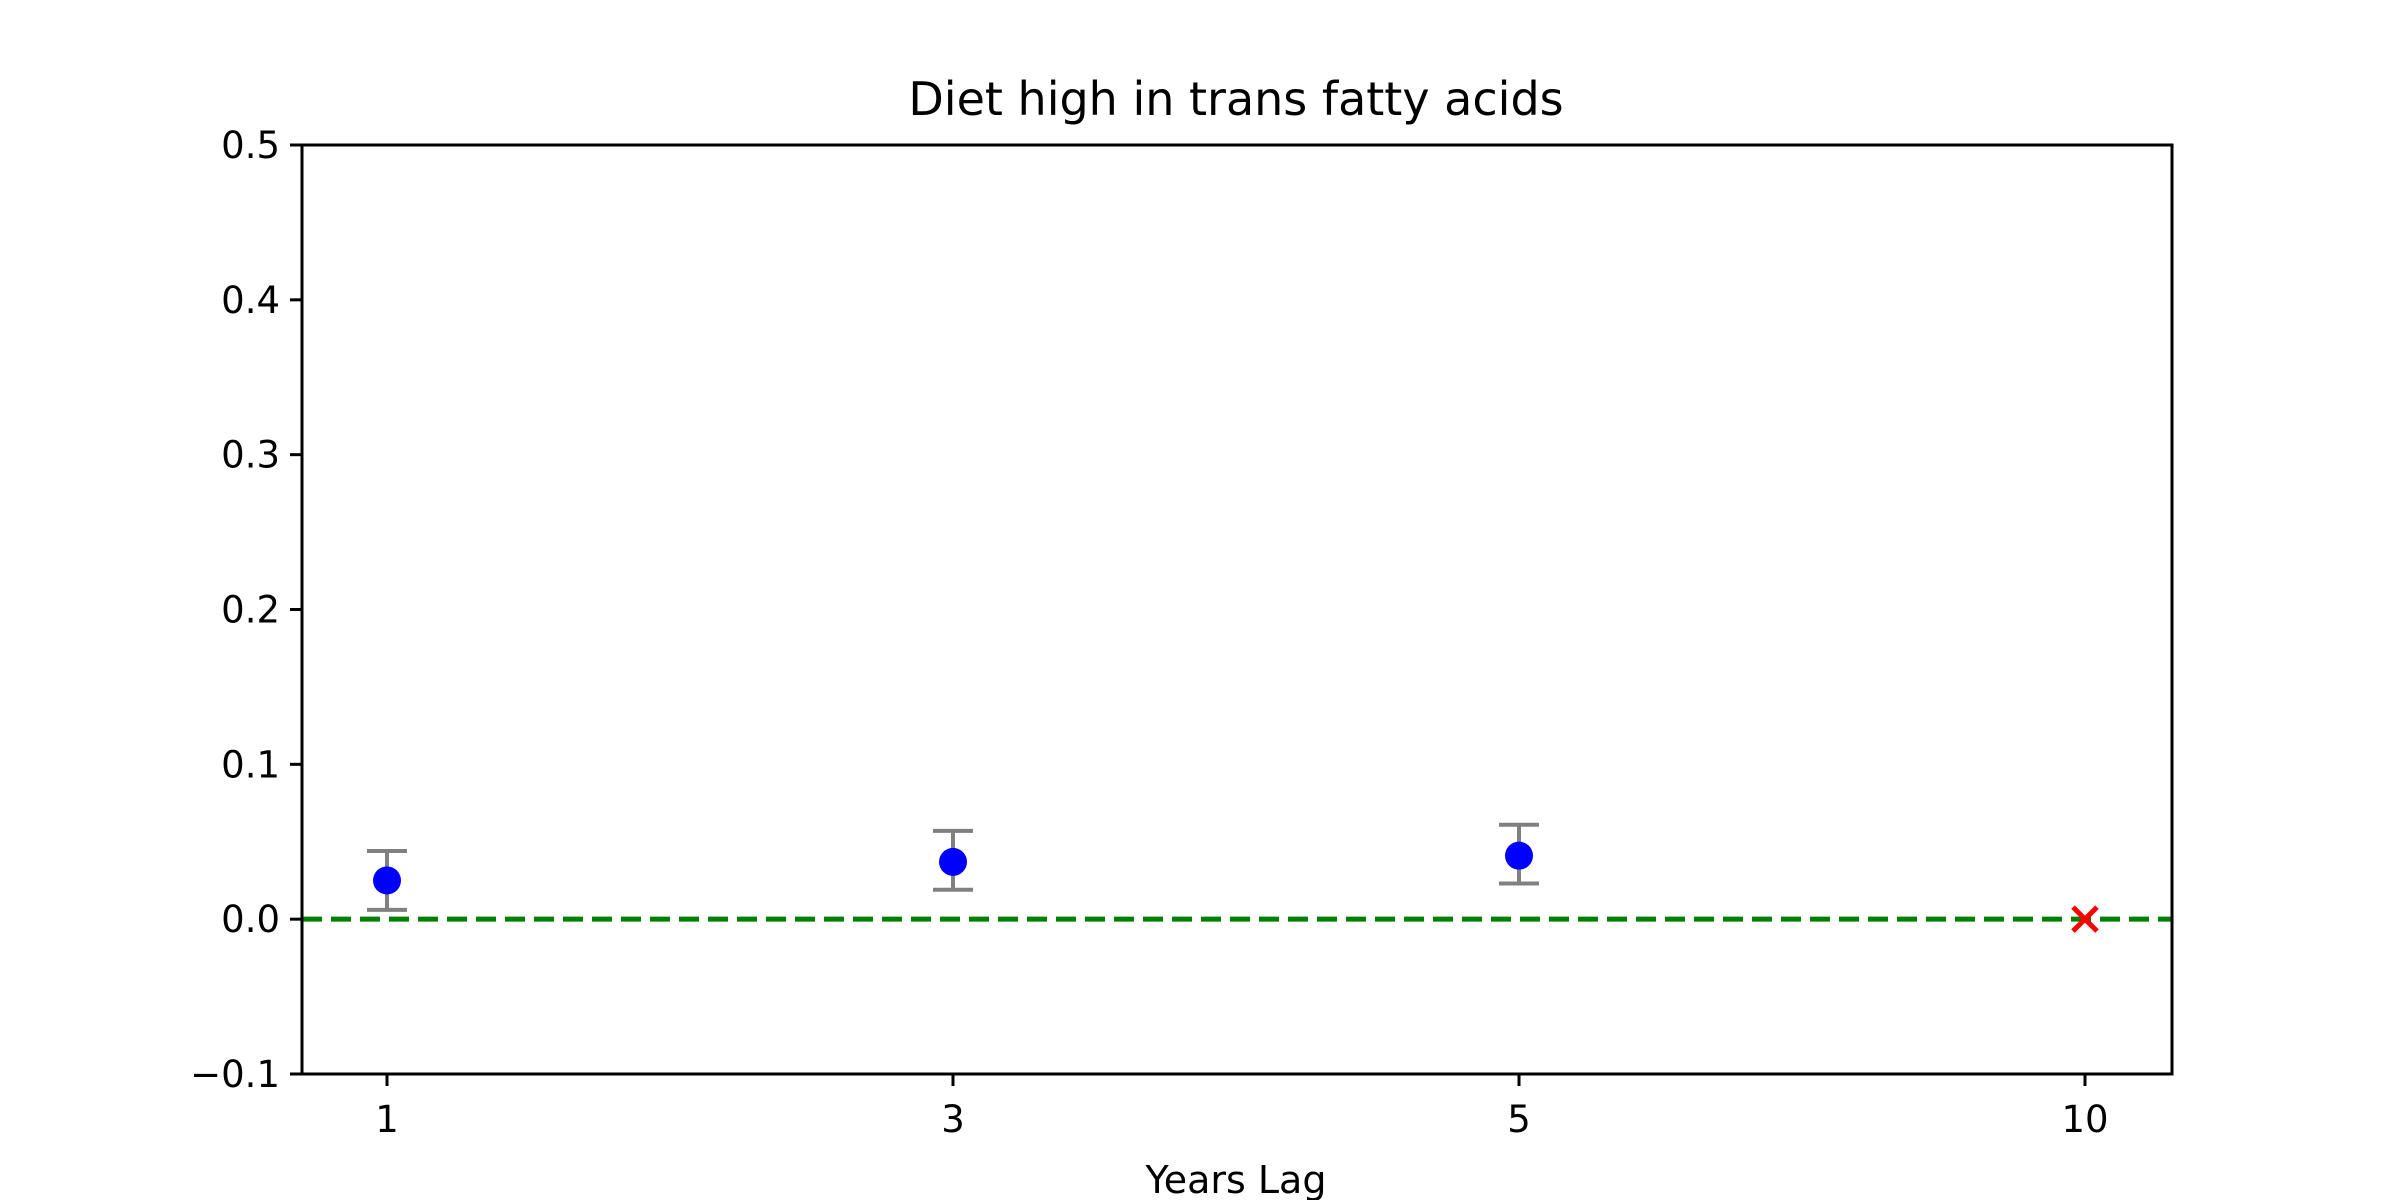  What do you see at coordinates (387, 1119) in the screenshot?
I see `x-tick-label: 1` at bounding box center [387, 1119].